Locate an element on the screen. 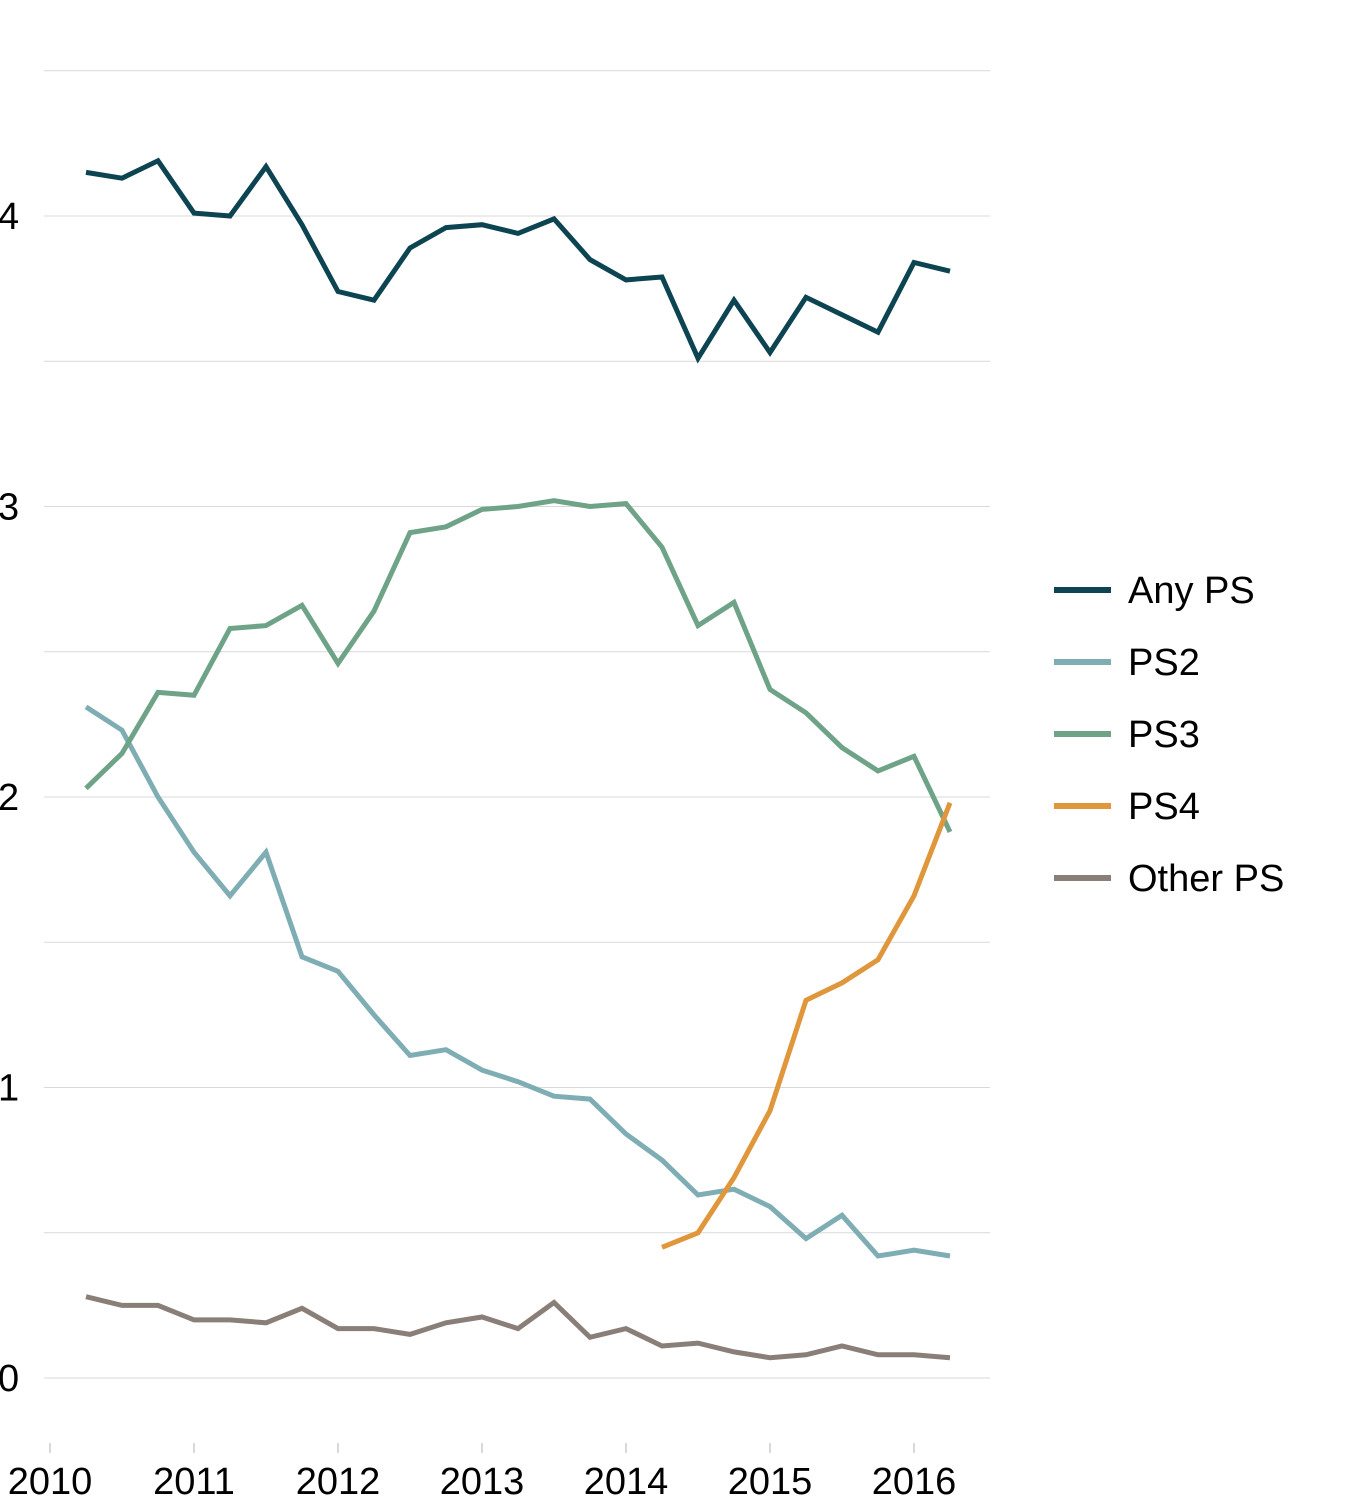  y-axis: 0 1 2 3 4 is located at coordinates (9, 798).